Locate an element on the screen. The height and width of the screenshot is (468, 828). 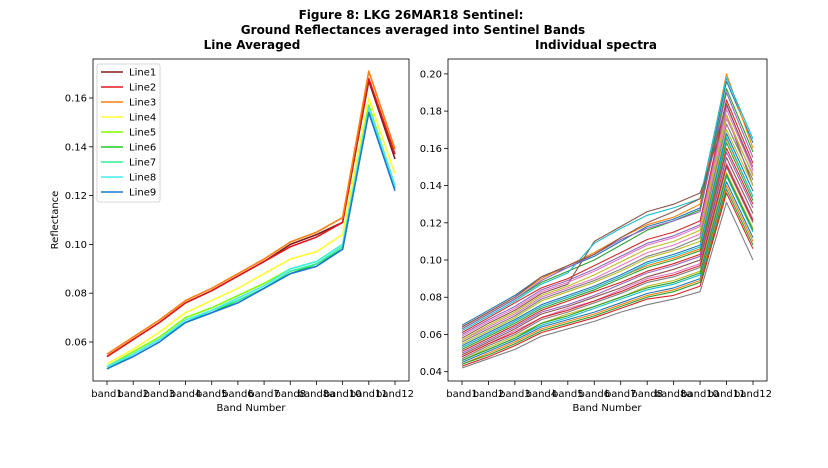
y-tick-label: 0.20 is located at coordinates (431, 74).